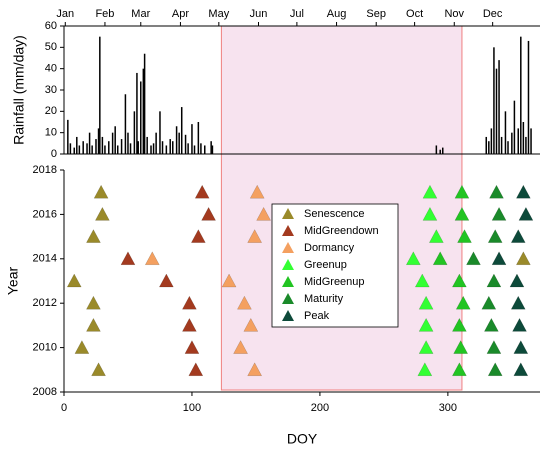 The height and width of the screenshot is (453, 550). What do you see at coordinates (454, 14) in the screenshot?
I see `x-tick-label: Nov` at bounding box center [454, 14].